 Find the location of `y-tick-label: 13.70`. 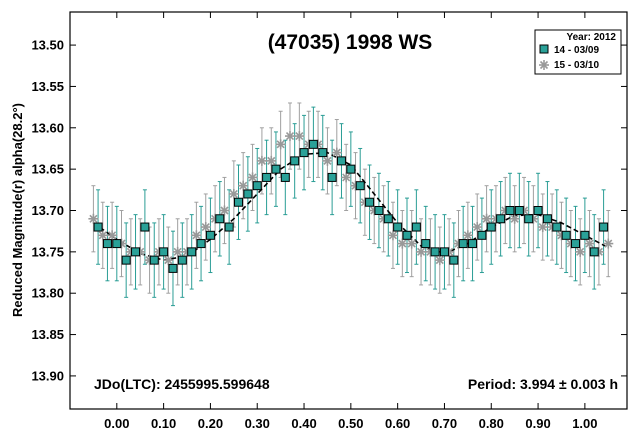

y-tick-label: 13.70 is located at coordinates (47, 210).